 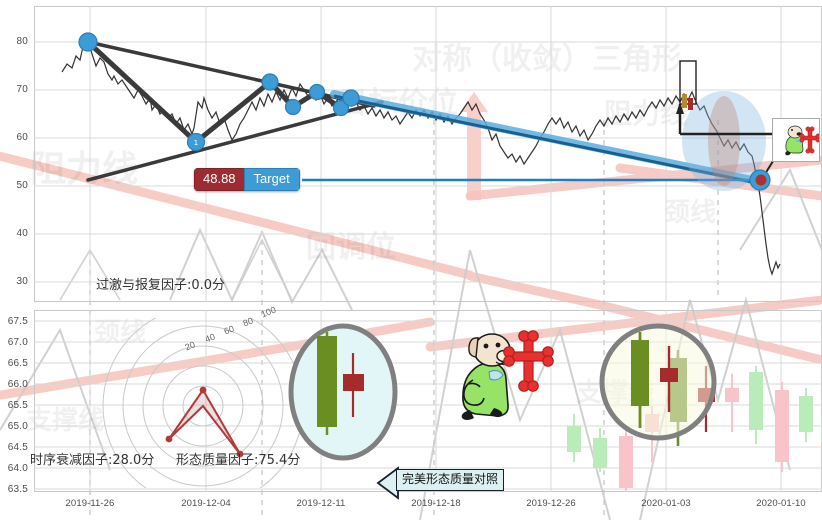 What do you see at coordinates (353, 385) in the screenshot?
I see `reference-bear-candle` at bounding box center [353, 385].